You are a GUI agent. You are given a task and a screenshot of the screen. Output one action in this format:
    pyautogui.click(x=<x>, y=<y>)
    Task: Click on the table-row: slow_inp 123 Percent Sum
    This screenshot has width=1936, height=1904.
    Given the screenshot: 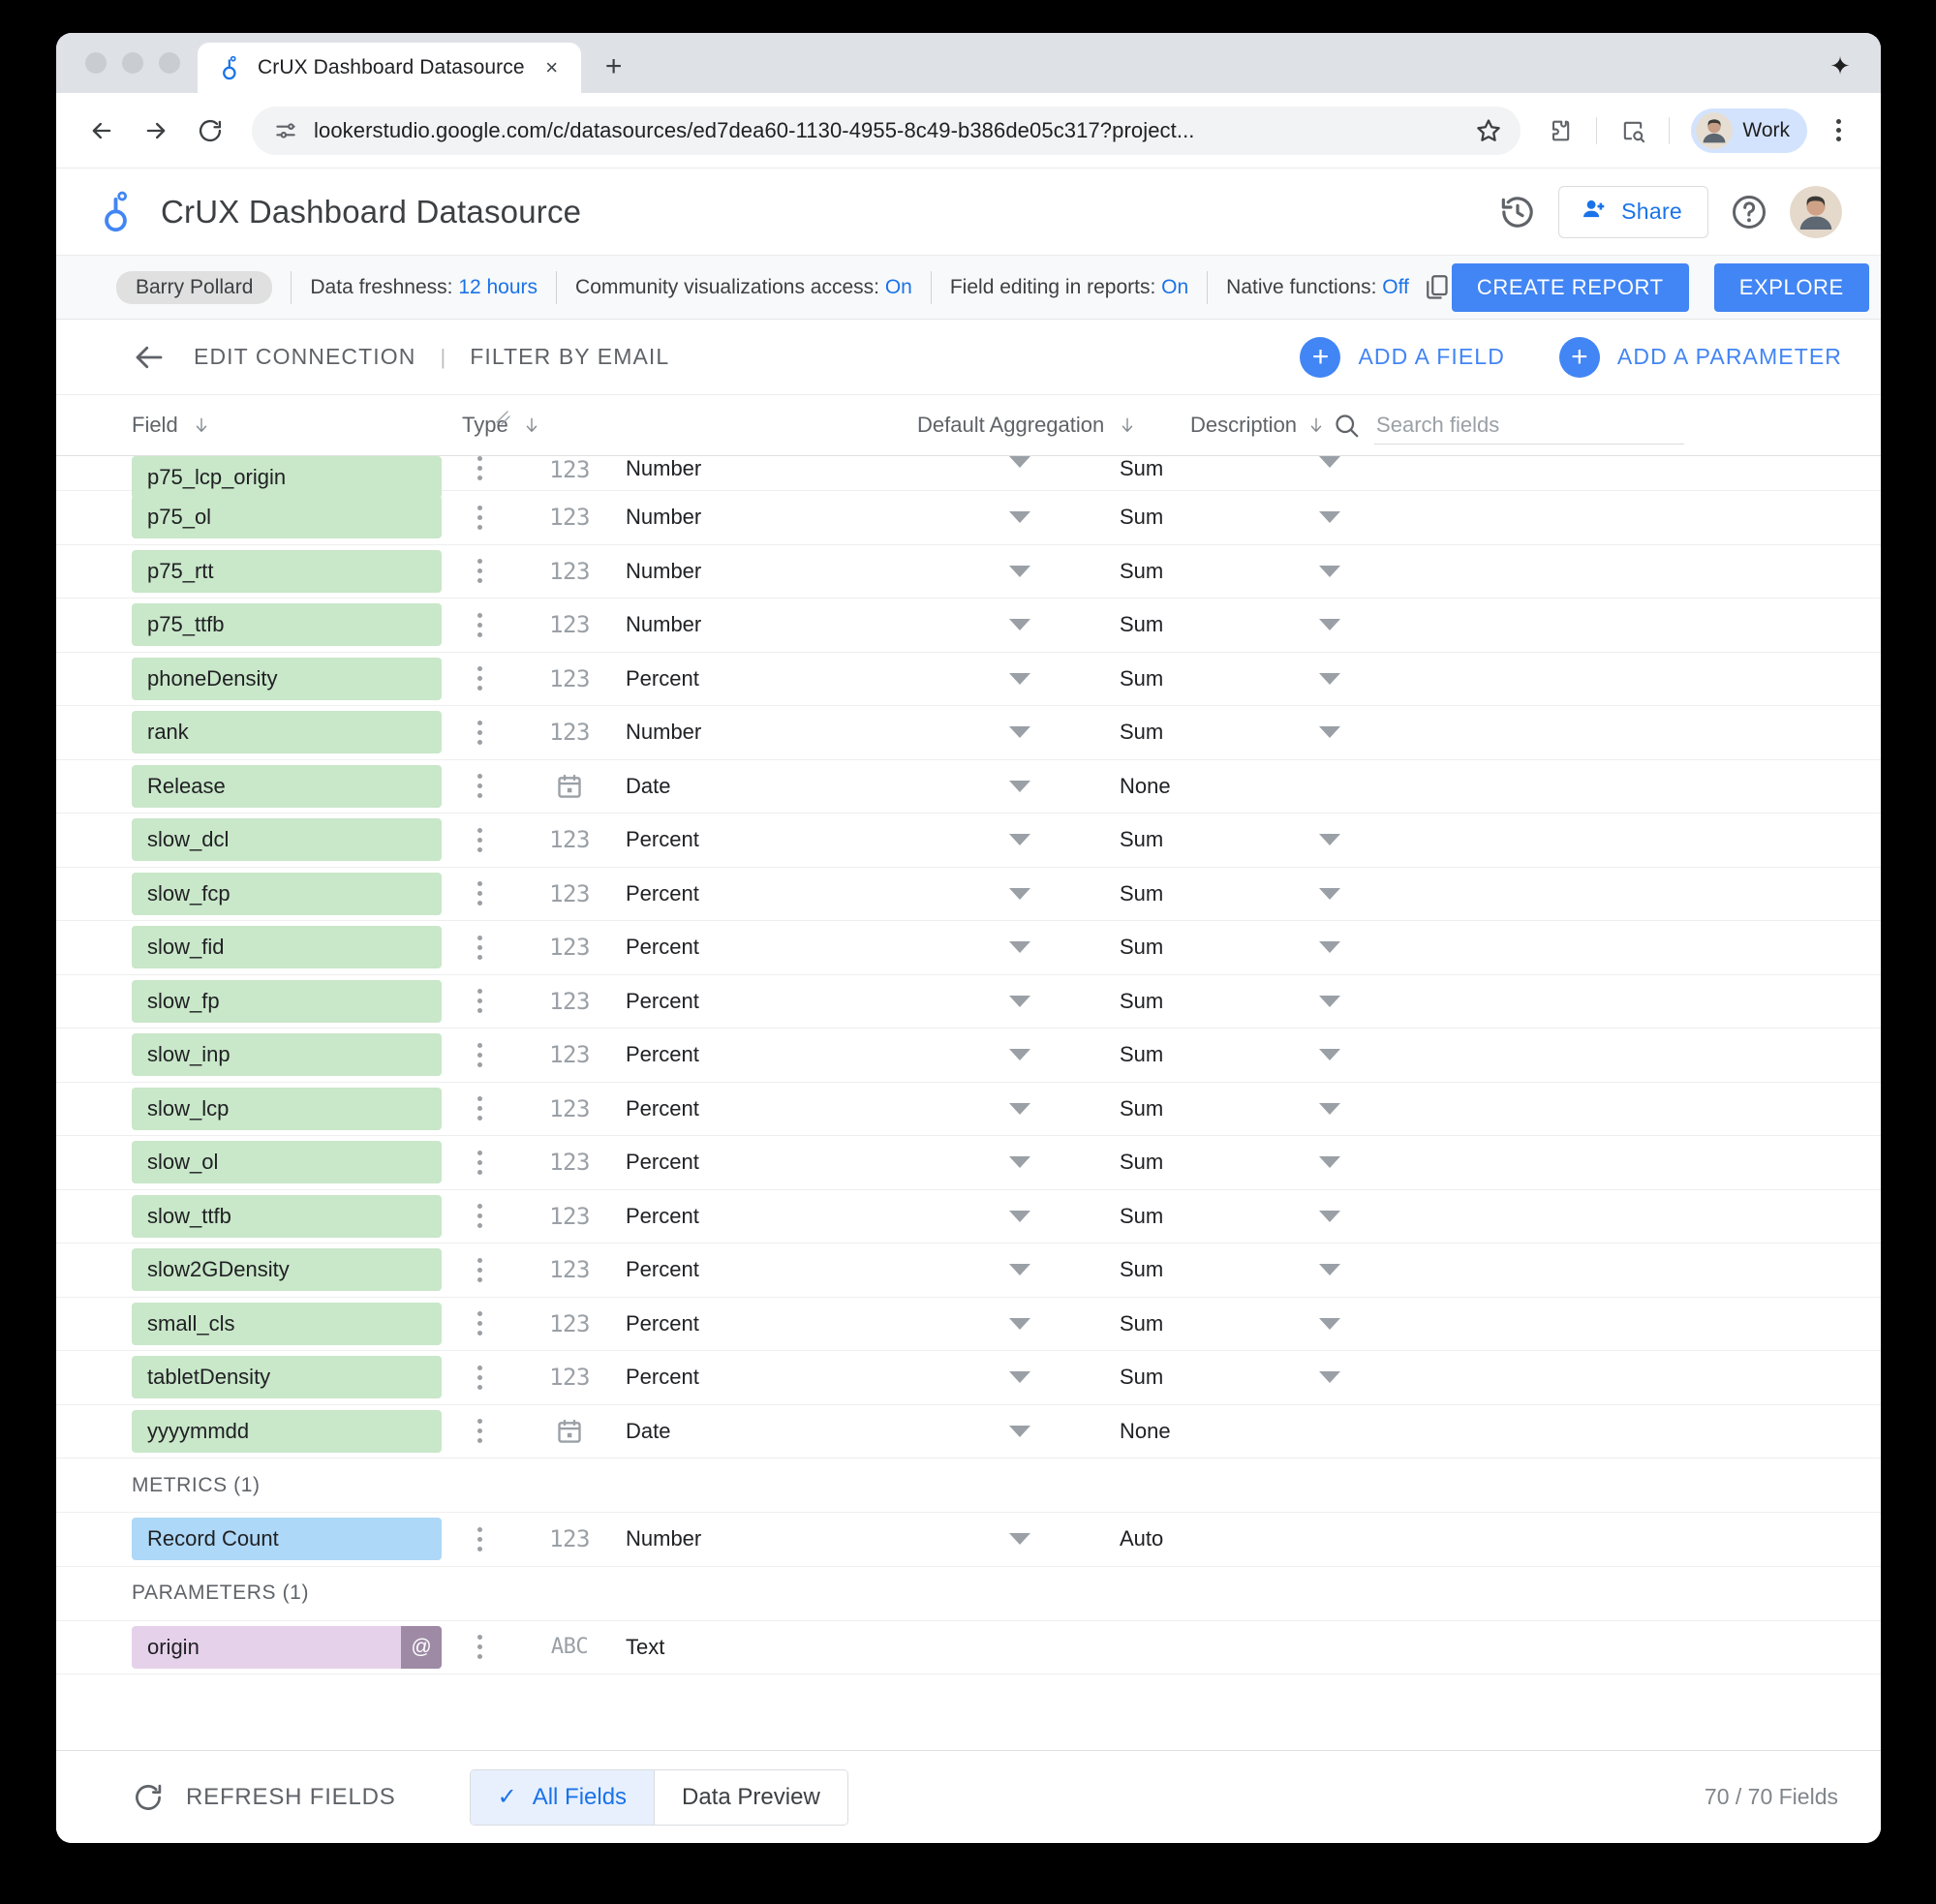 What is the action you would take?
    pyautogui.click(x=968, y=1056)
    